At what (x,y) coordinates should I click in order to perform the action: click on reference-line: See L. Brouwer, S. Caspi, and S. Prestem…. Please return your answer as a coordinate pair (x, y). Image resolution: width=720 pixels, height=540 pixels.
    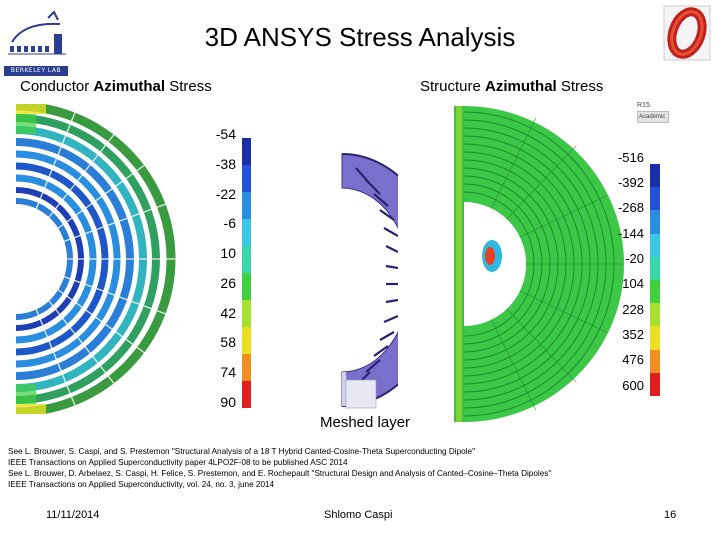
    Looking at the image, I should click on (241, 451).